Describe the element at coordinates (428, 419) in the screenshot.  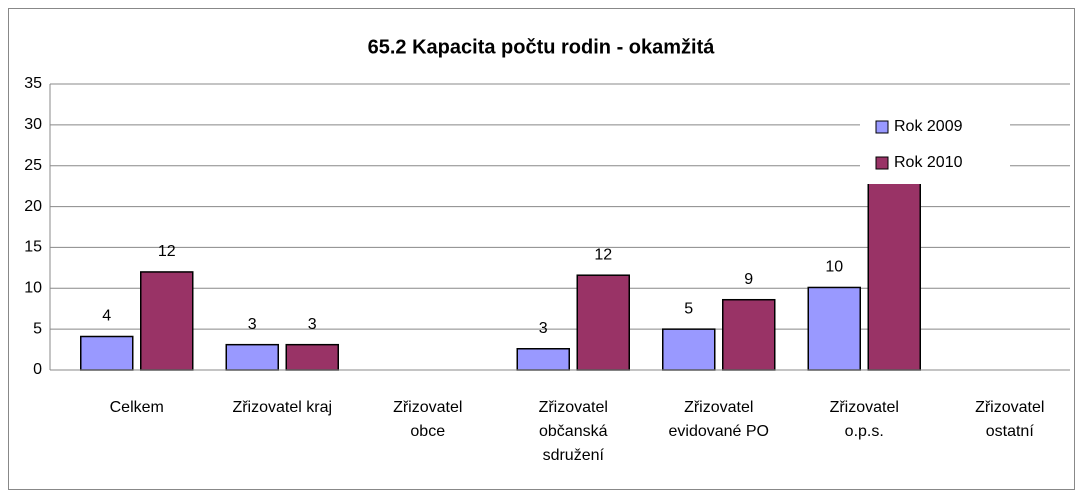
I see `x-tick-label: Zřizovatel obce` at that location.